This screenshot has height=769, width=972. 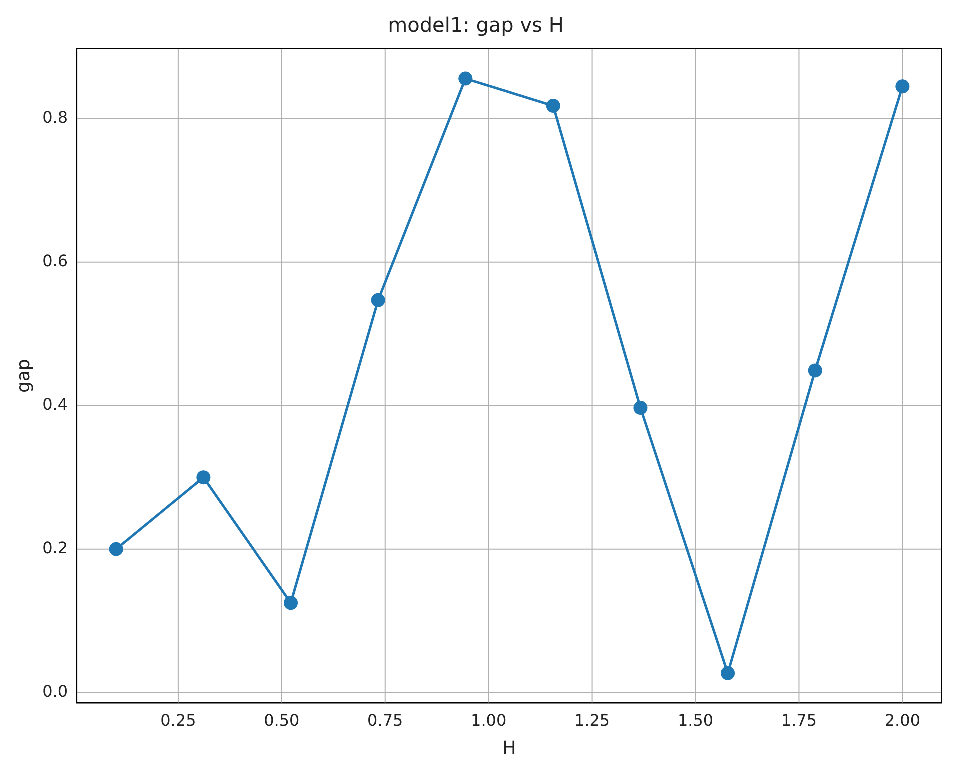 I want to click on x-tick-label: 1.25, so click(x=592, y=720).